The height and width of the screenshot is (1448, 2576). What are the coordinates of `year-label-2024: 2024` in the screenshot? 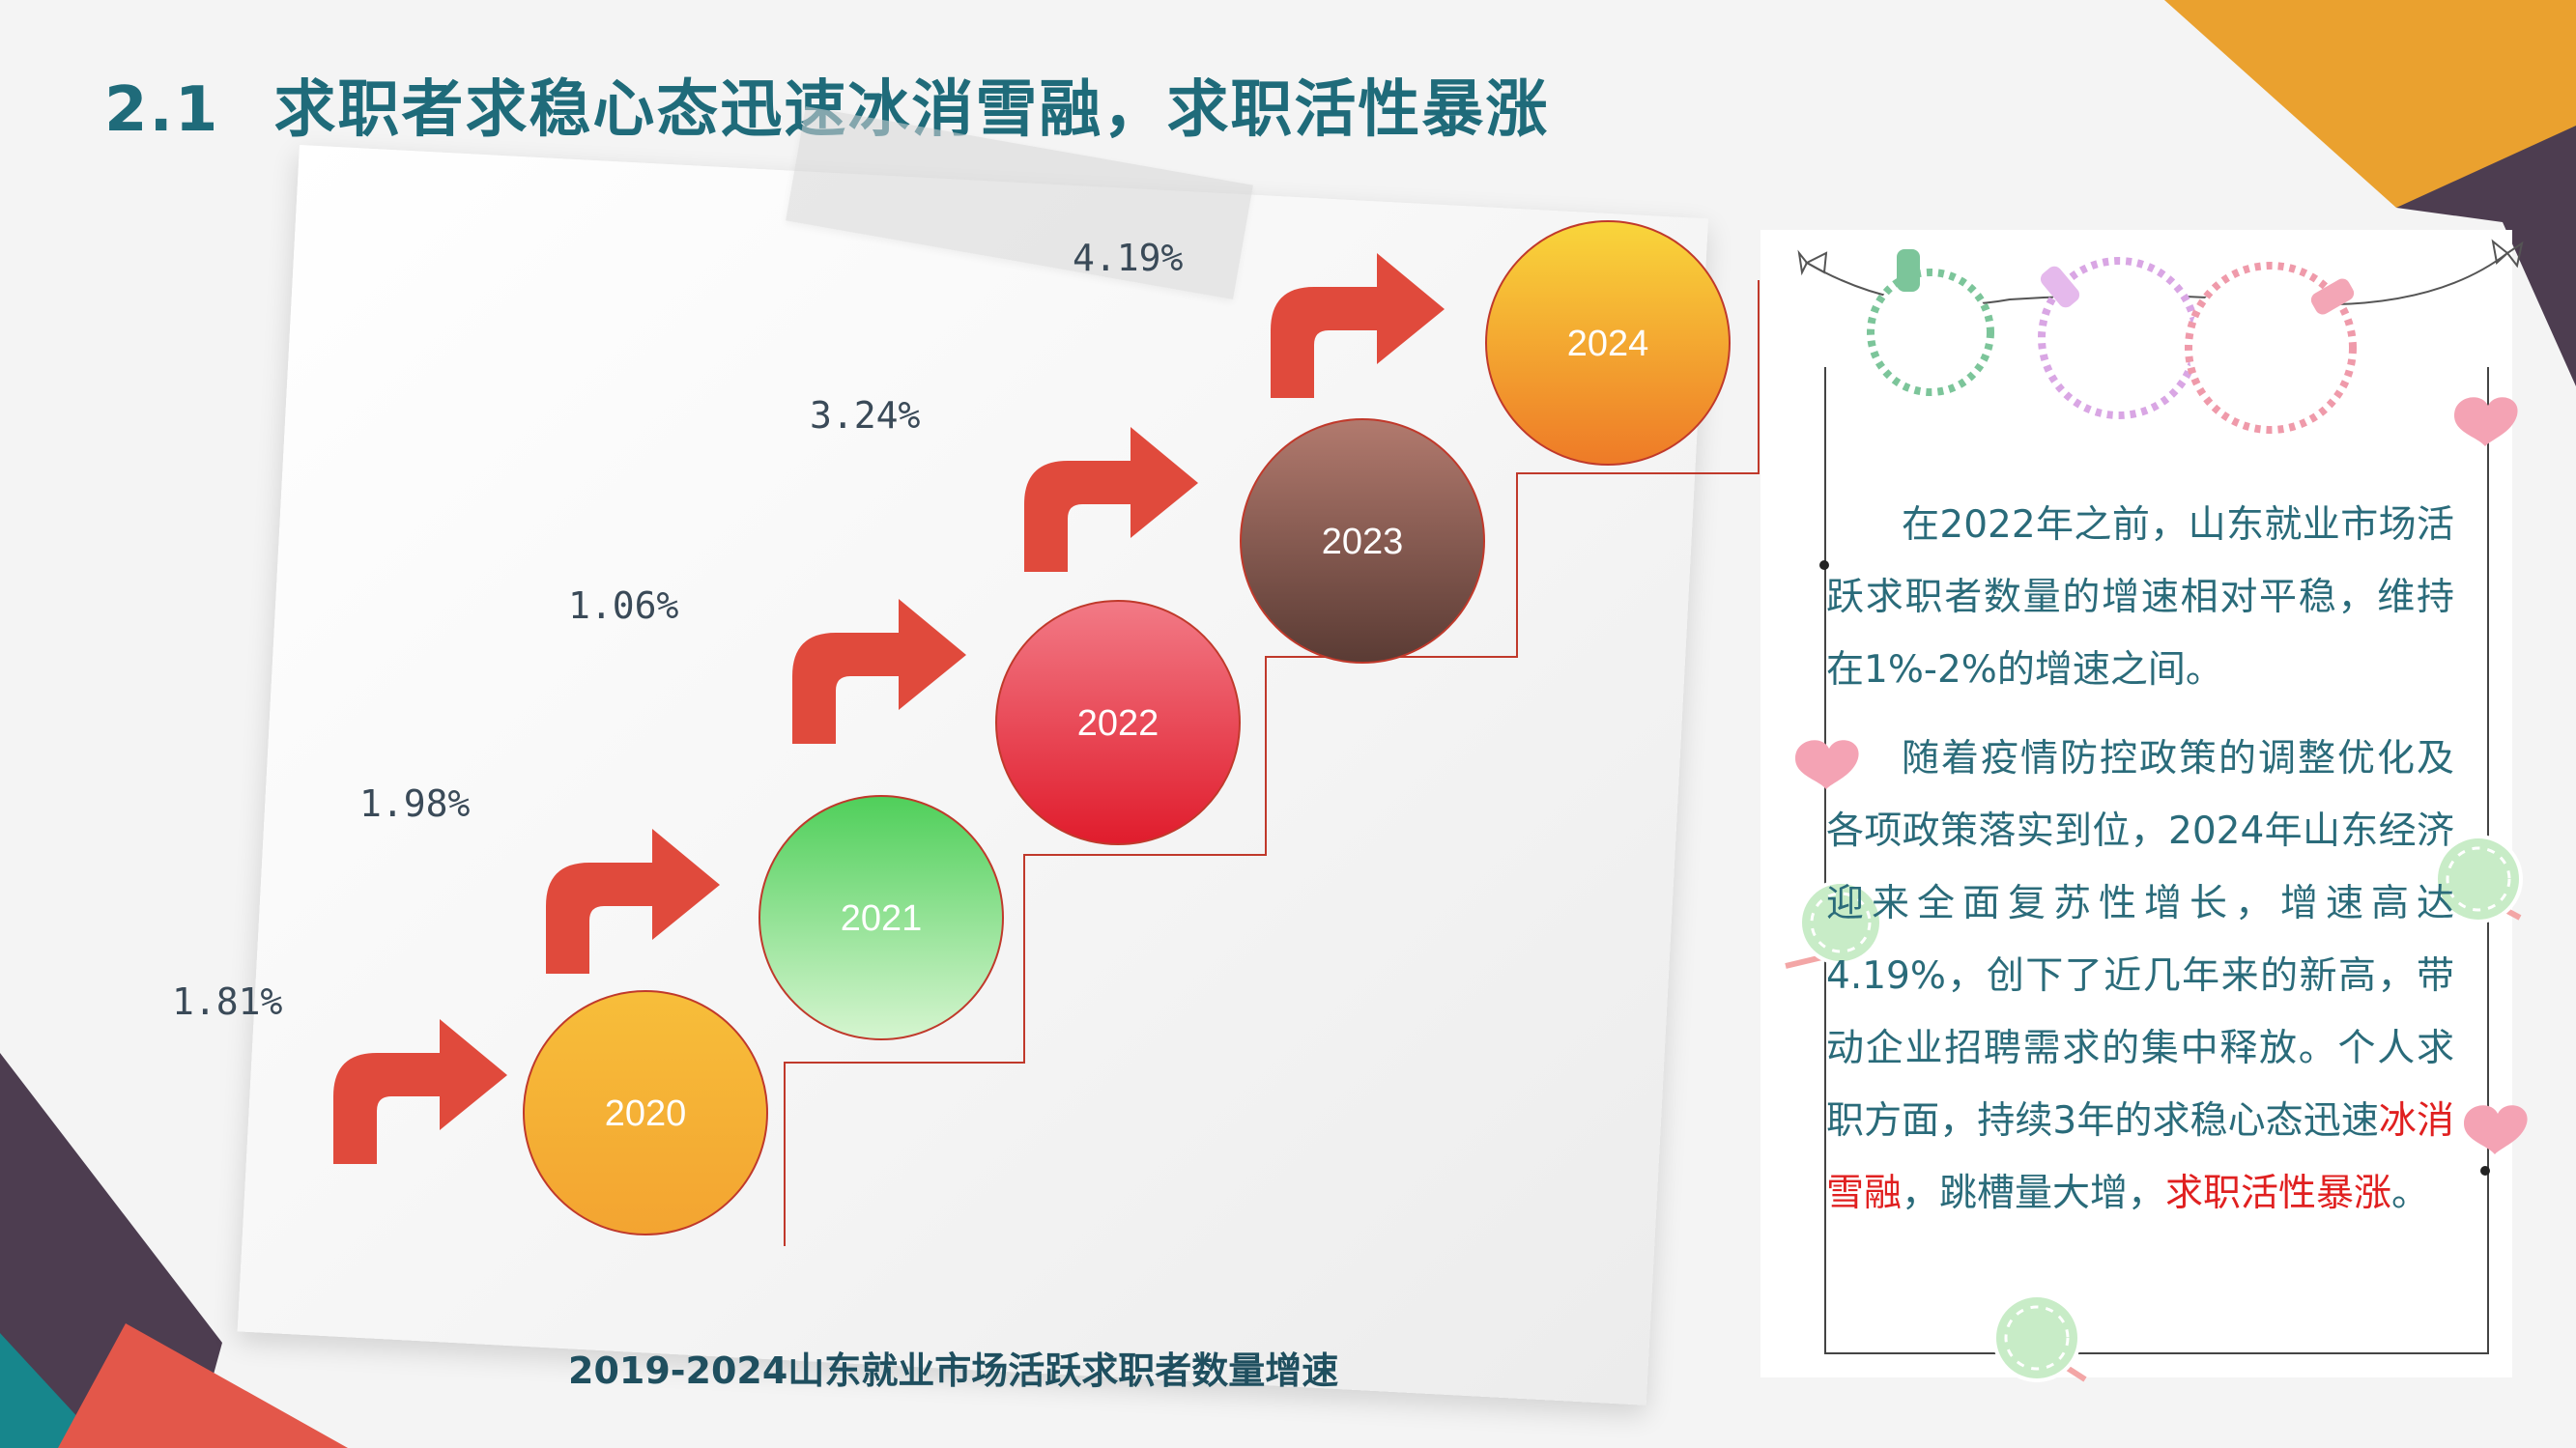 It's located at (1608, 344).